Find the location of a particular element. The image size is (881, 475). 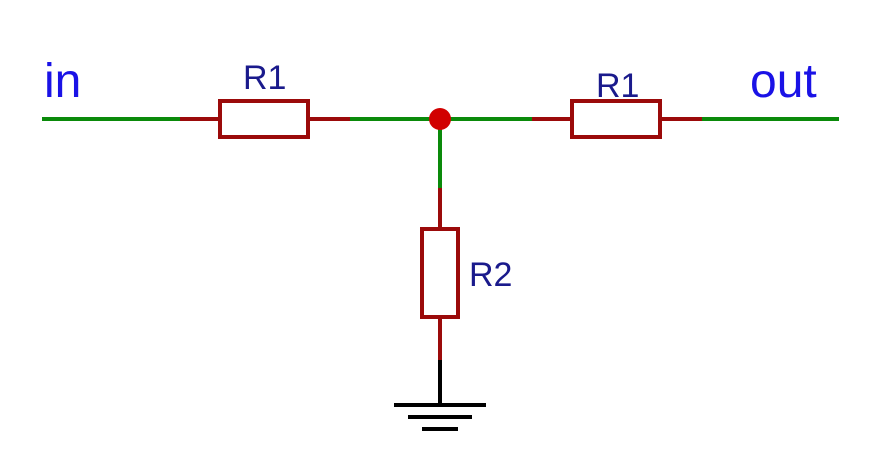

junction-node is located at coordinates (440, 119).